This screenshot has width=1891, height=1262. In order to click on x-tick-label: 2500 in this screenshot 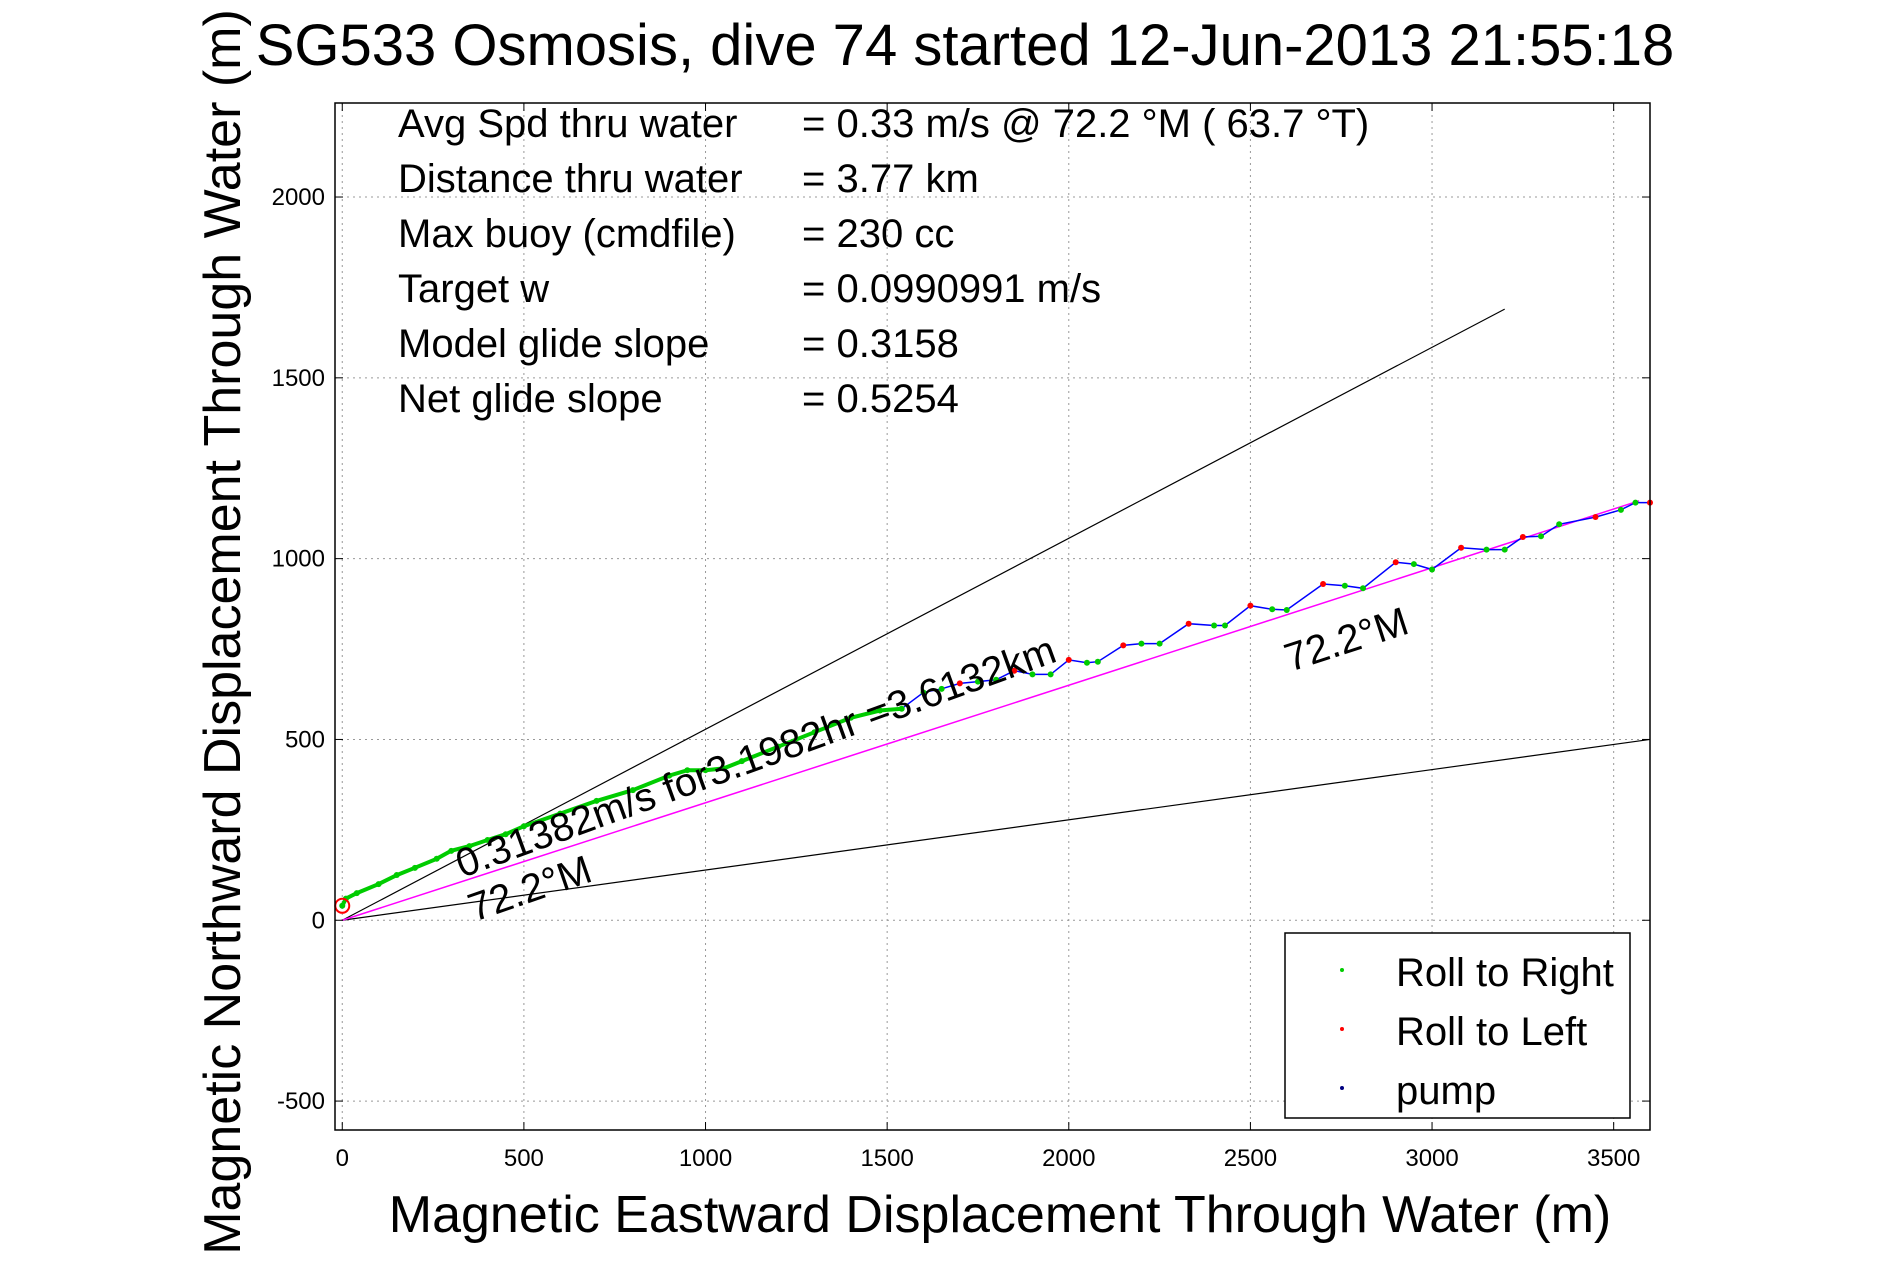, I will do `click(1250, 1158)`.